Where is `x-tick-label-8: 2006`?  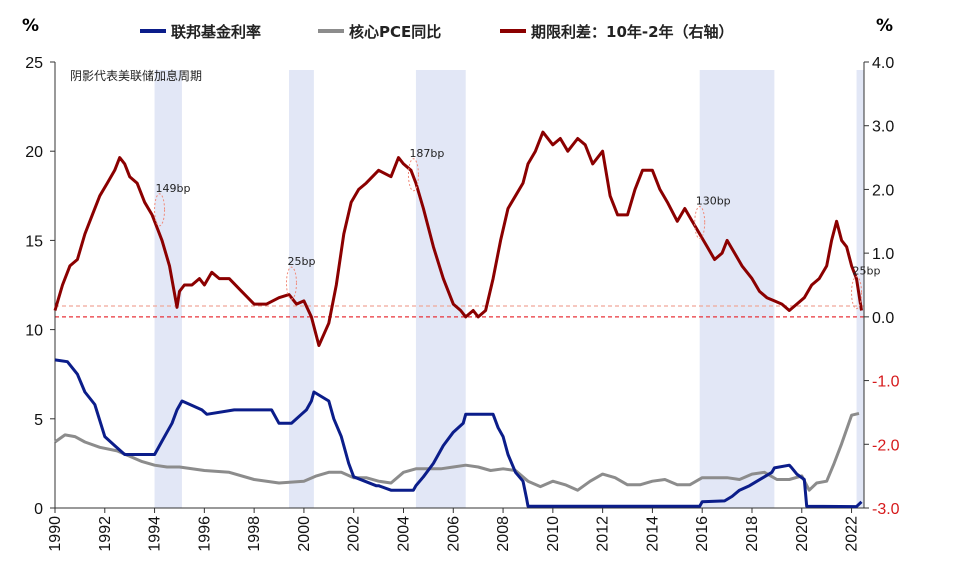 x-tick-label-8: 2006 is located at coordinates (453, 534).